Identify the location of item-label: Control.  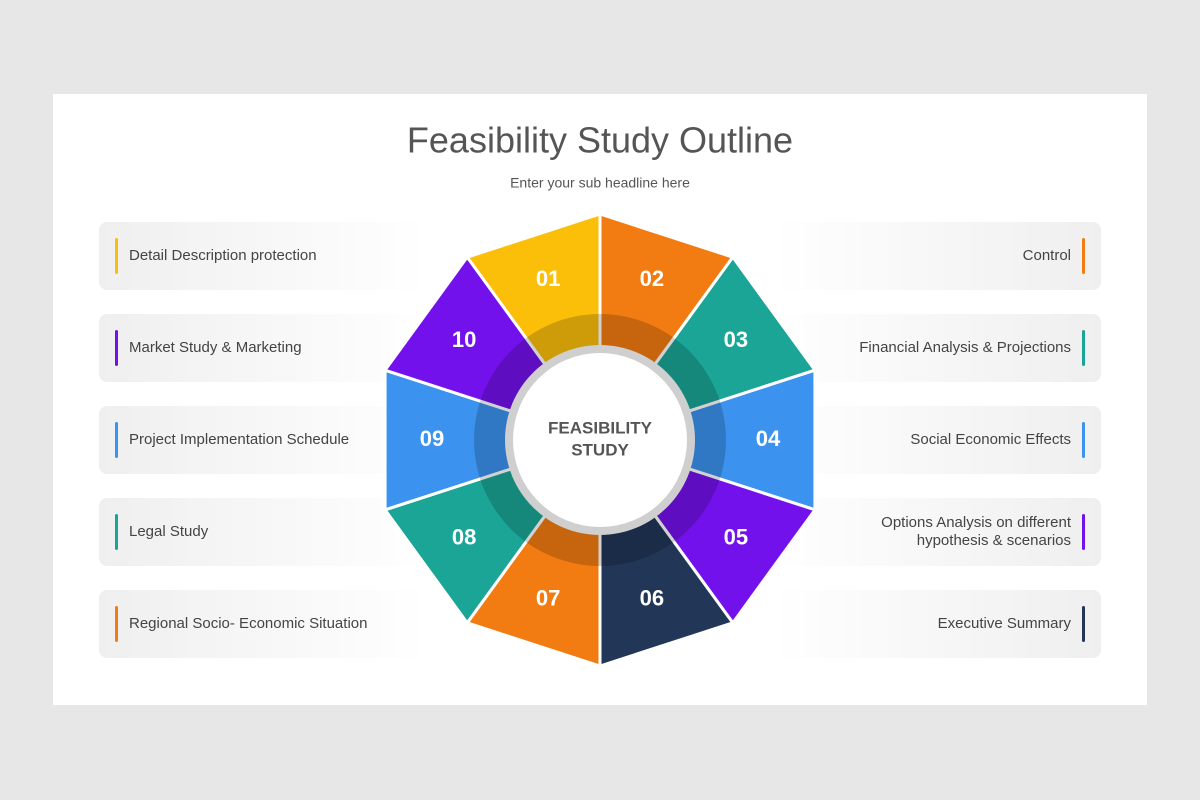
(1047, 255).